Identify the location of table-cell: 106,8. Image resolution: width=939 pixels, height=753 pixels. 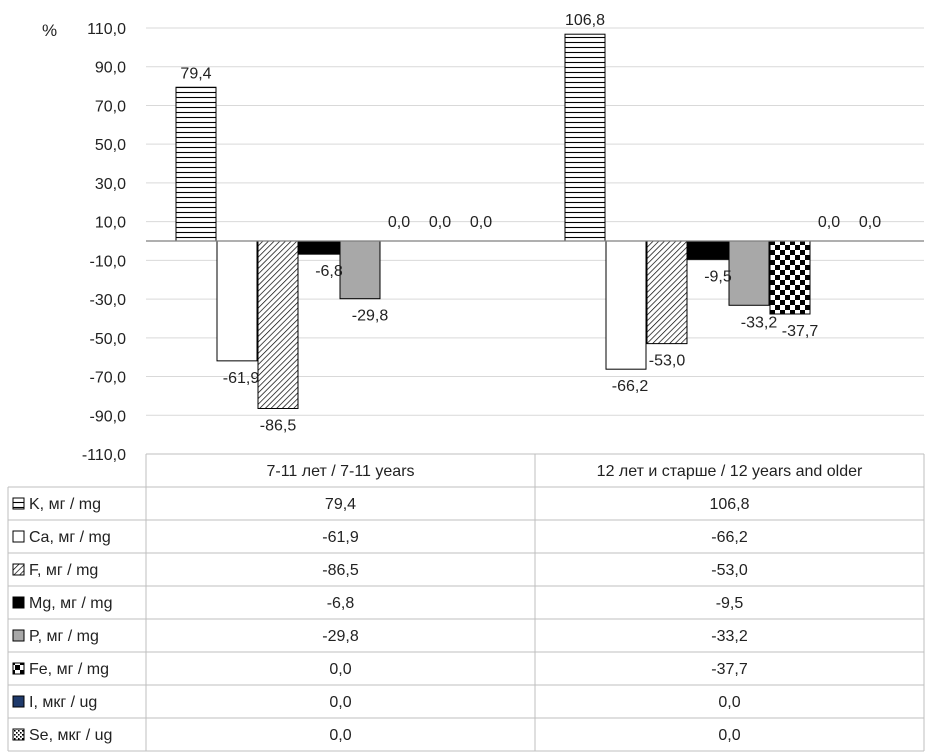
(729, 504).